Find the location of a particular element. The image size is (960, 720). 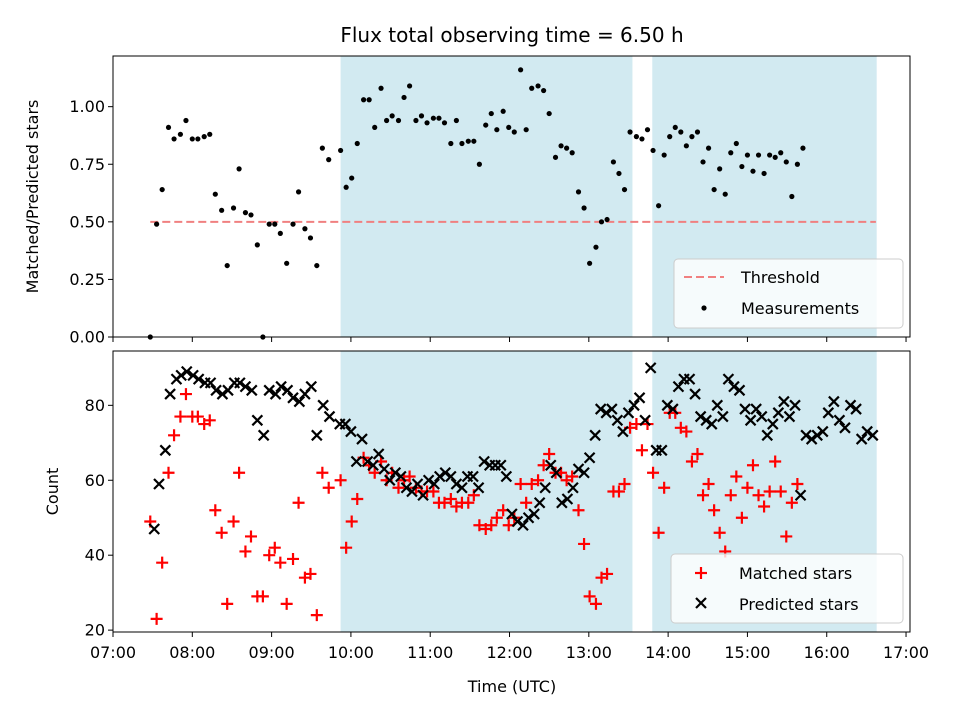

legend-measurements-swatch is located at coordinates (704, 308).